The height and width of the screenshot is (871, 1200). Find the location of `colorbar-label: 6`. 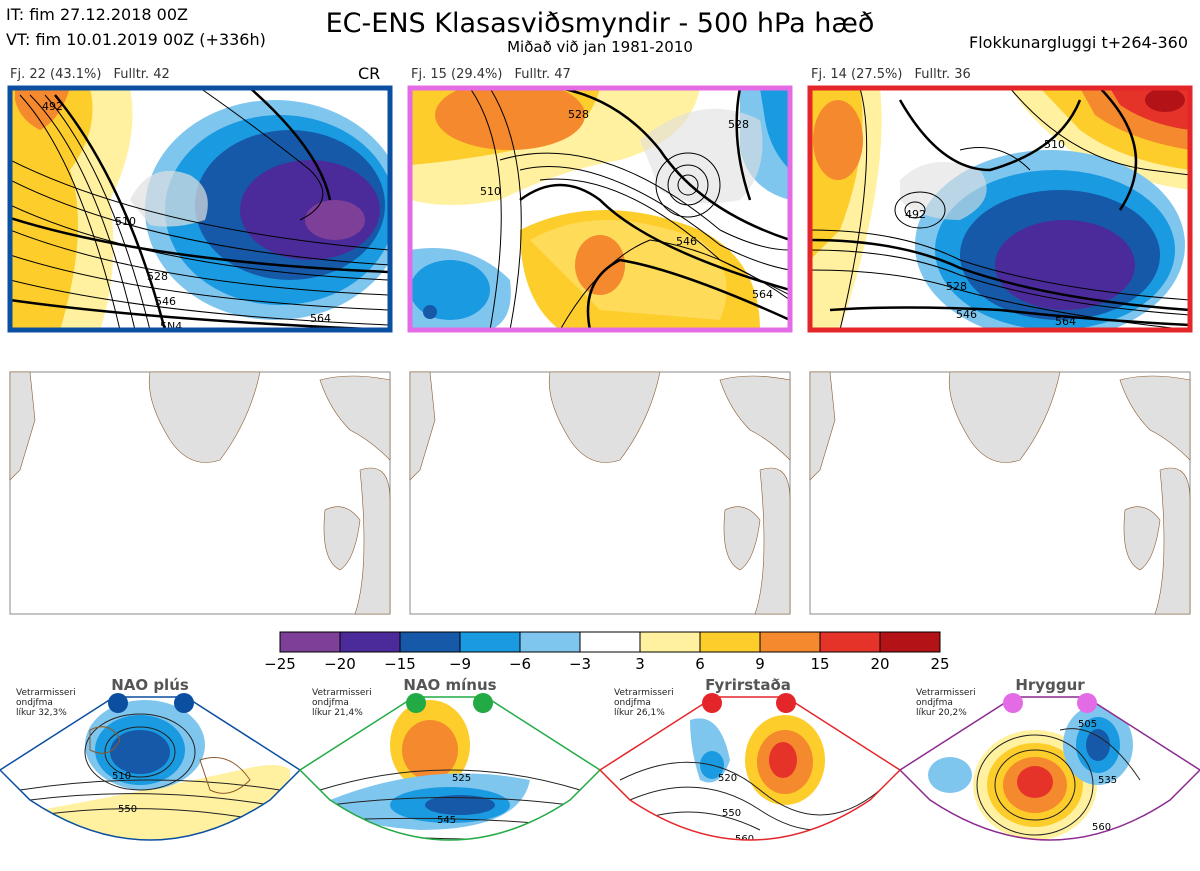

colorbar-label: 6 is located at coordinates (700, 664).